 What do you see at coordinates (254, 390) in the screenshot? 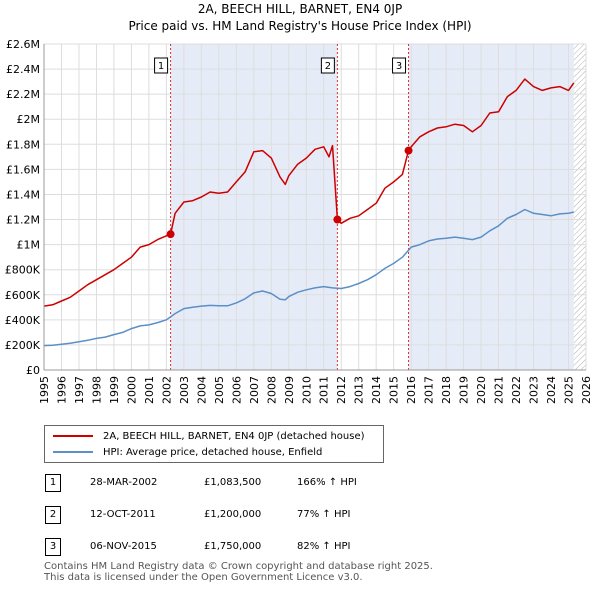
I see `x-tick-label: 2007` at bounding box center [254, 390].